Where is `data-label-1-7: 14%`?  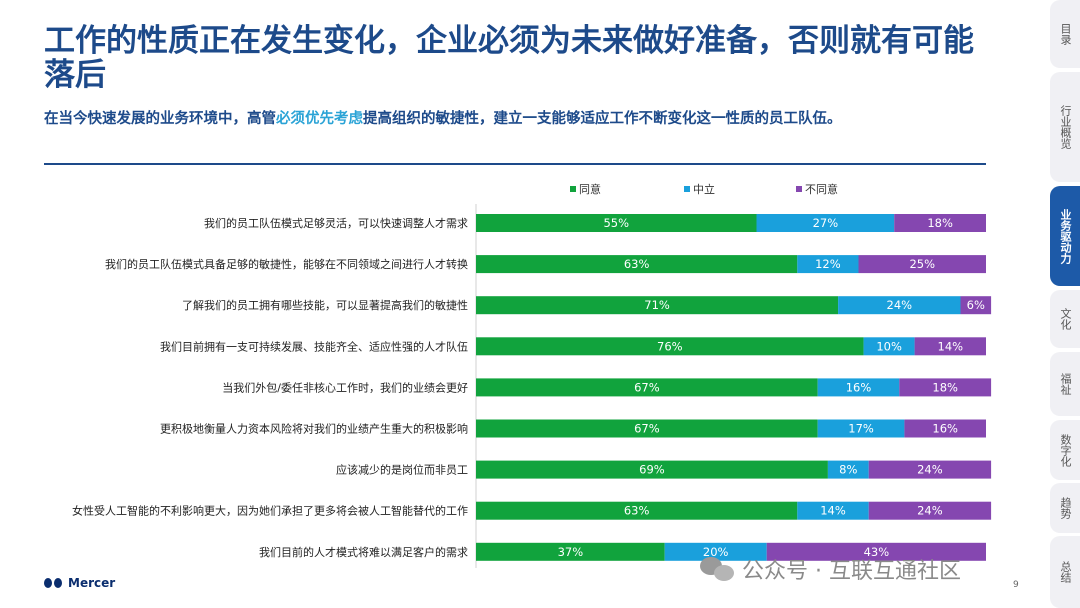
data-label-1-7: 14% is located at coordinates (833, 511).